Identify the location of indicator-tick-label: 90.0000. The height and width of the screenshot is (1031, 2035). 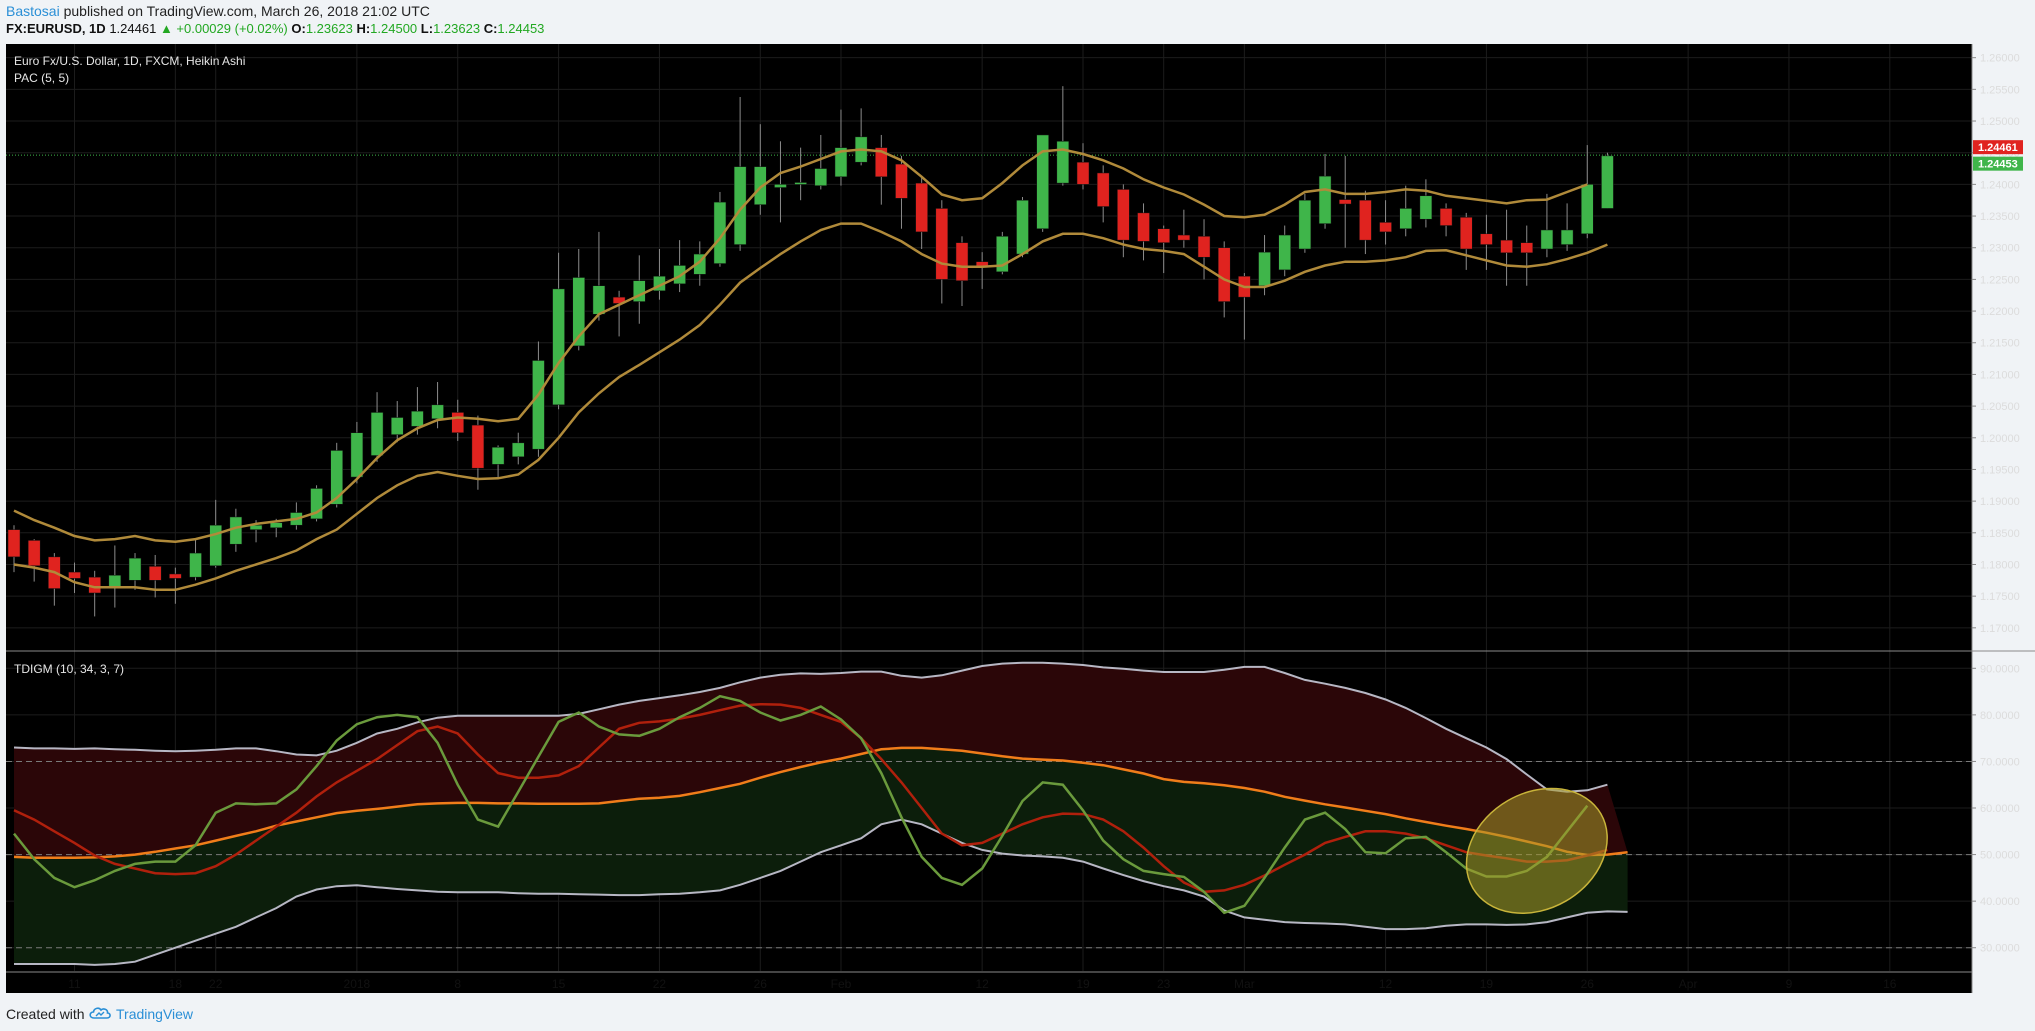
(2000, 669).